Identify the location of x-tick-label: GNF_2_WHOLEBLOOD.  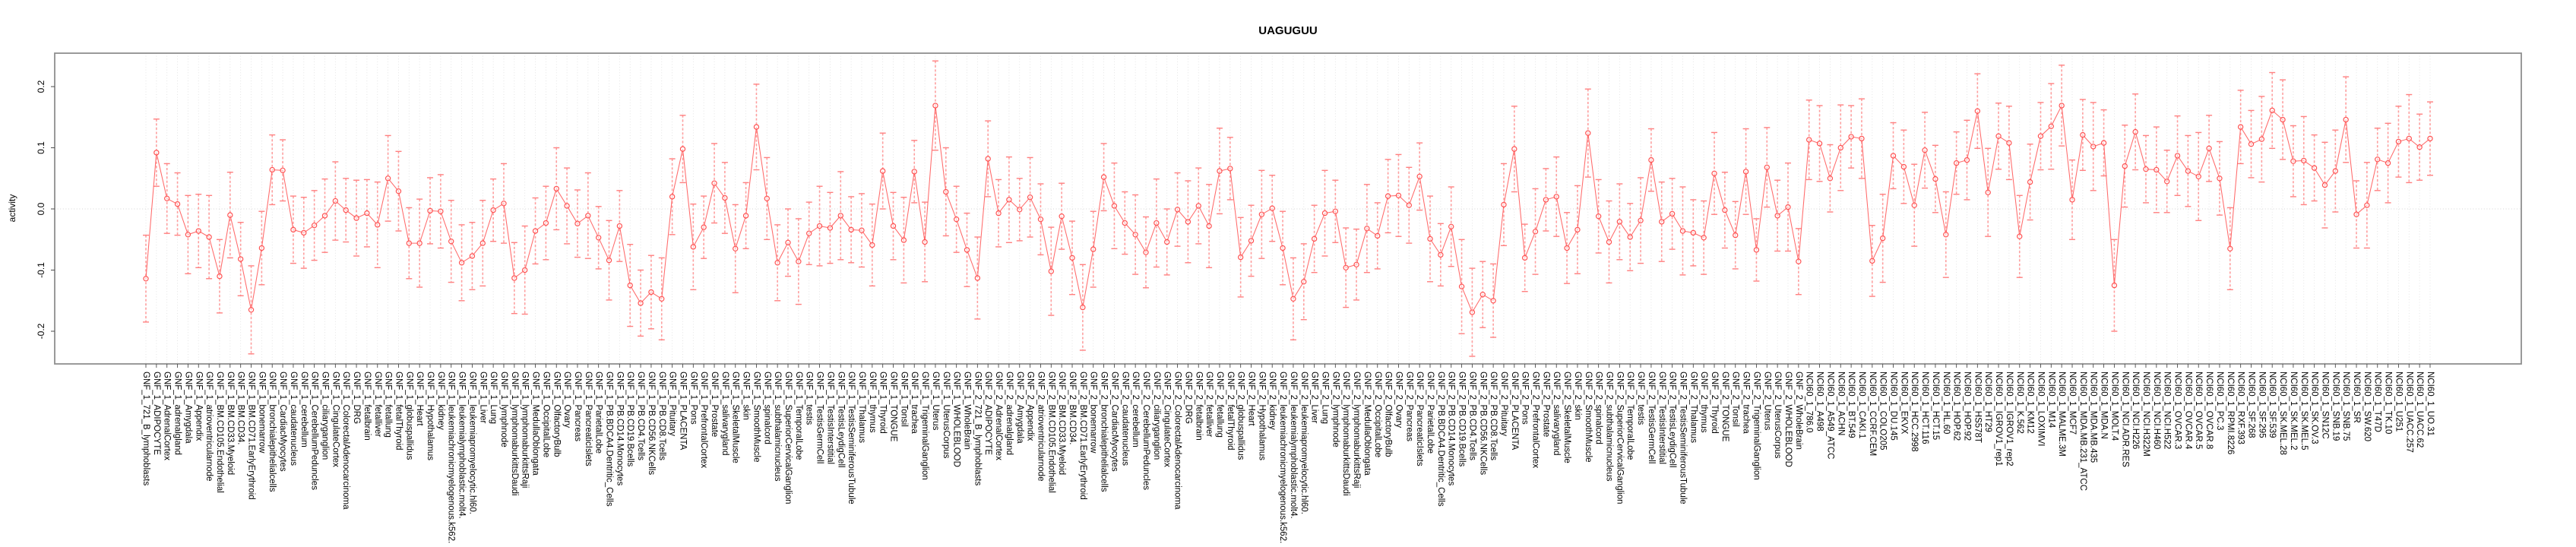
(1788, 419).